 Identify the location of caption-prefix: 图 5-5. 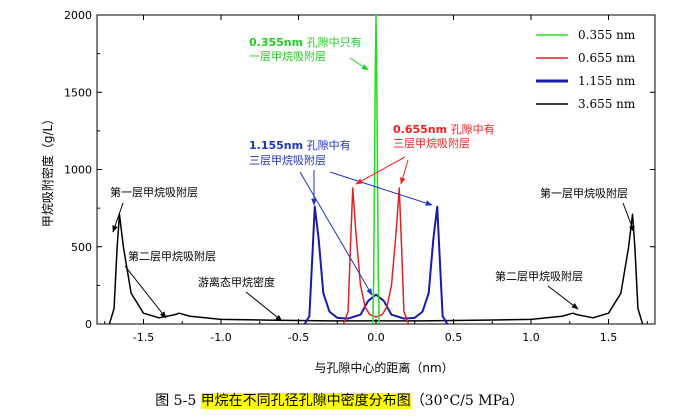
(178, 401).